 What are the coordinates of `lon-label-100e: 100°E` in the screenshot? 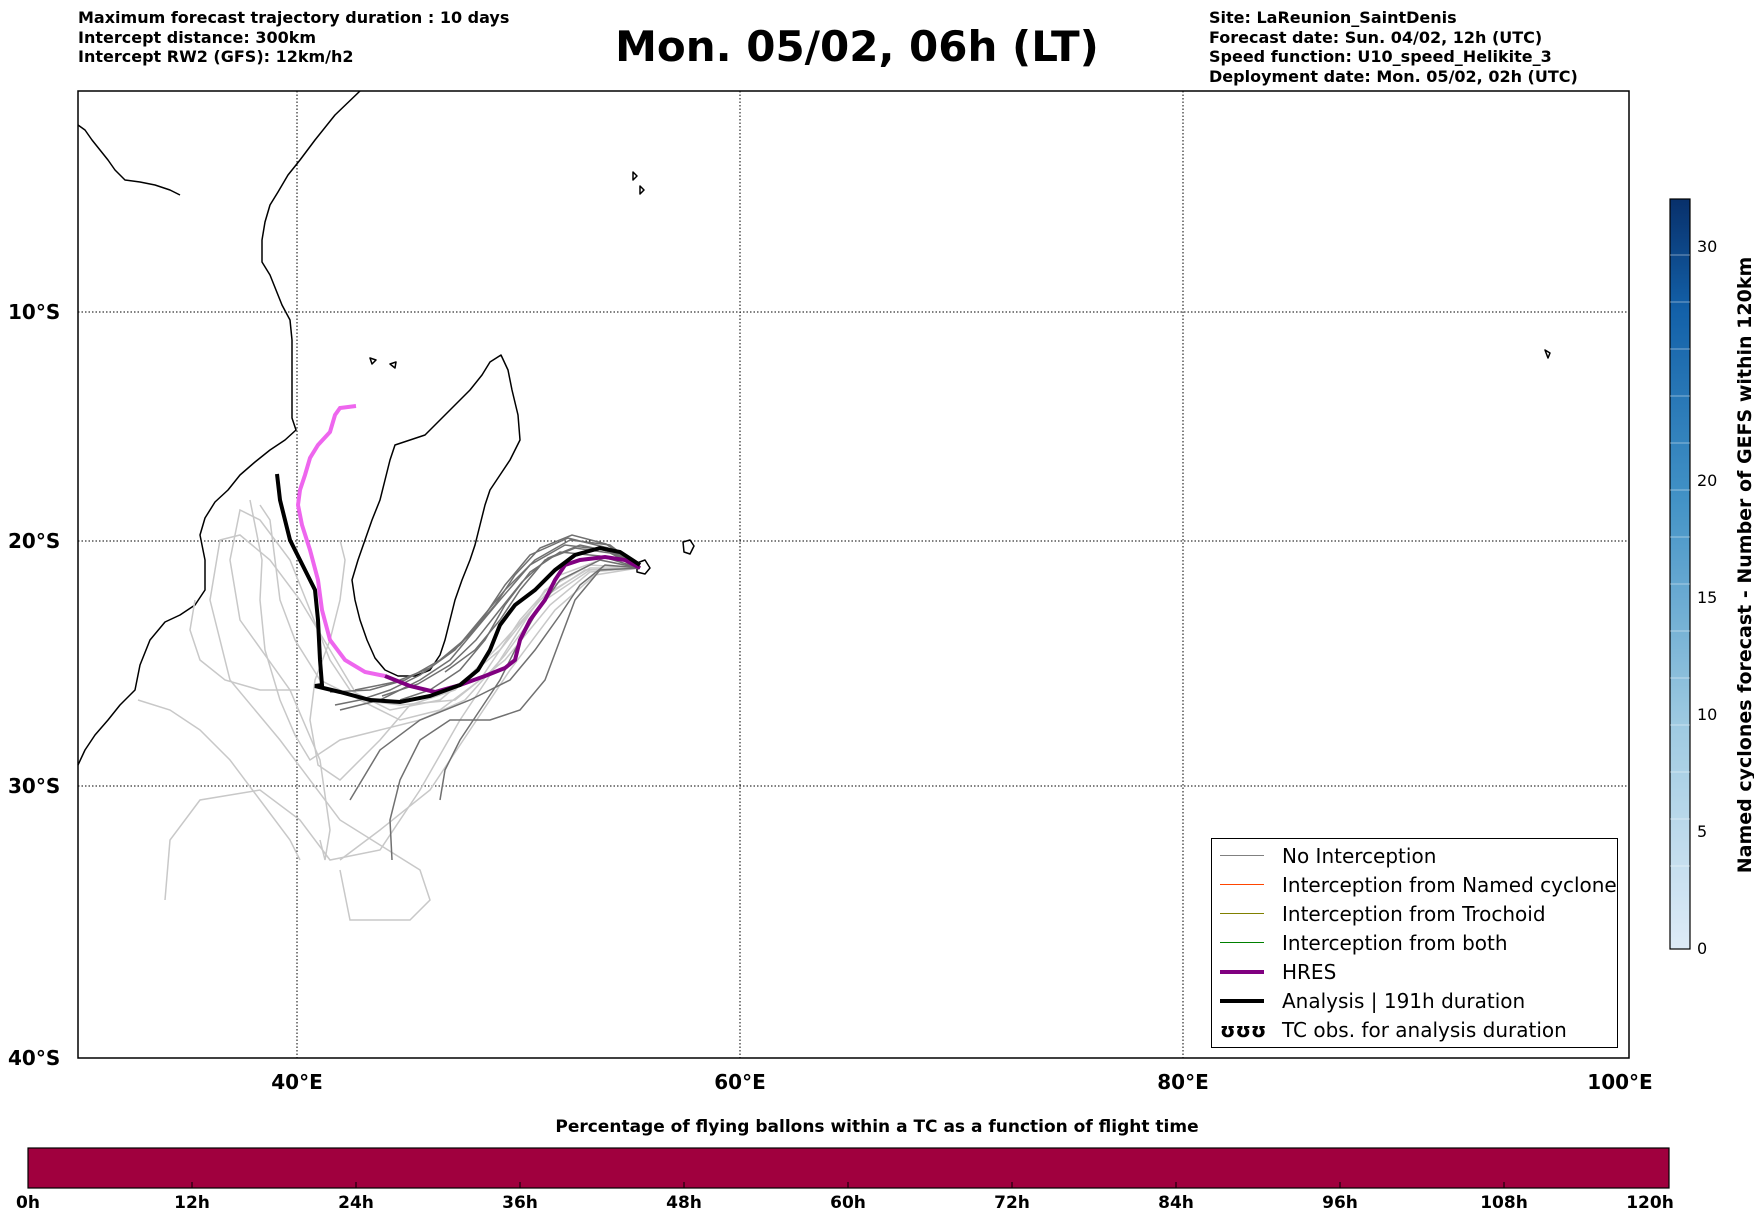 It's located at (1620, 1082).